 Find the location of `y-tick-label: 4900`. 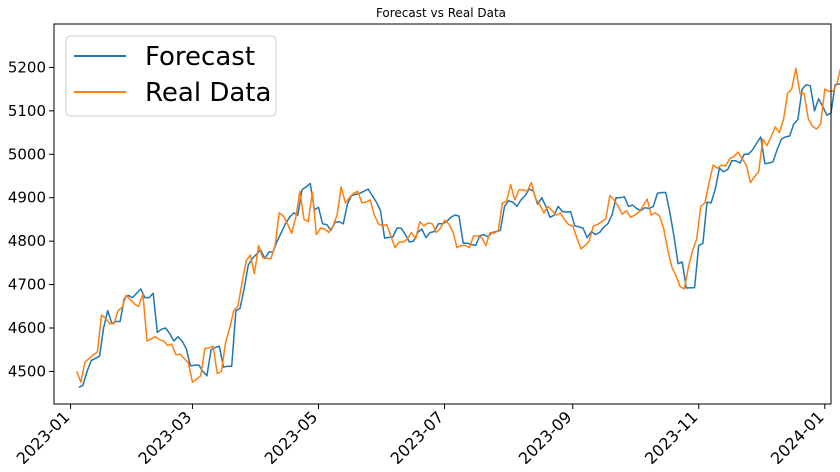

y-tick-label: 4900 is located at coordinates (27, 198).